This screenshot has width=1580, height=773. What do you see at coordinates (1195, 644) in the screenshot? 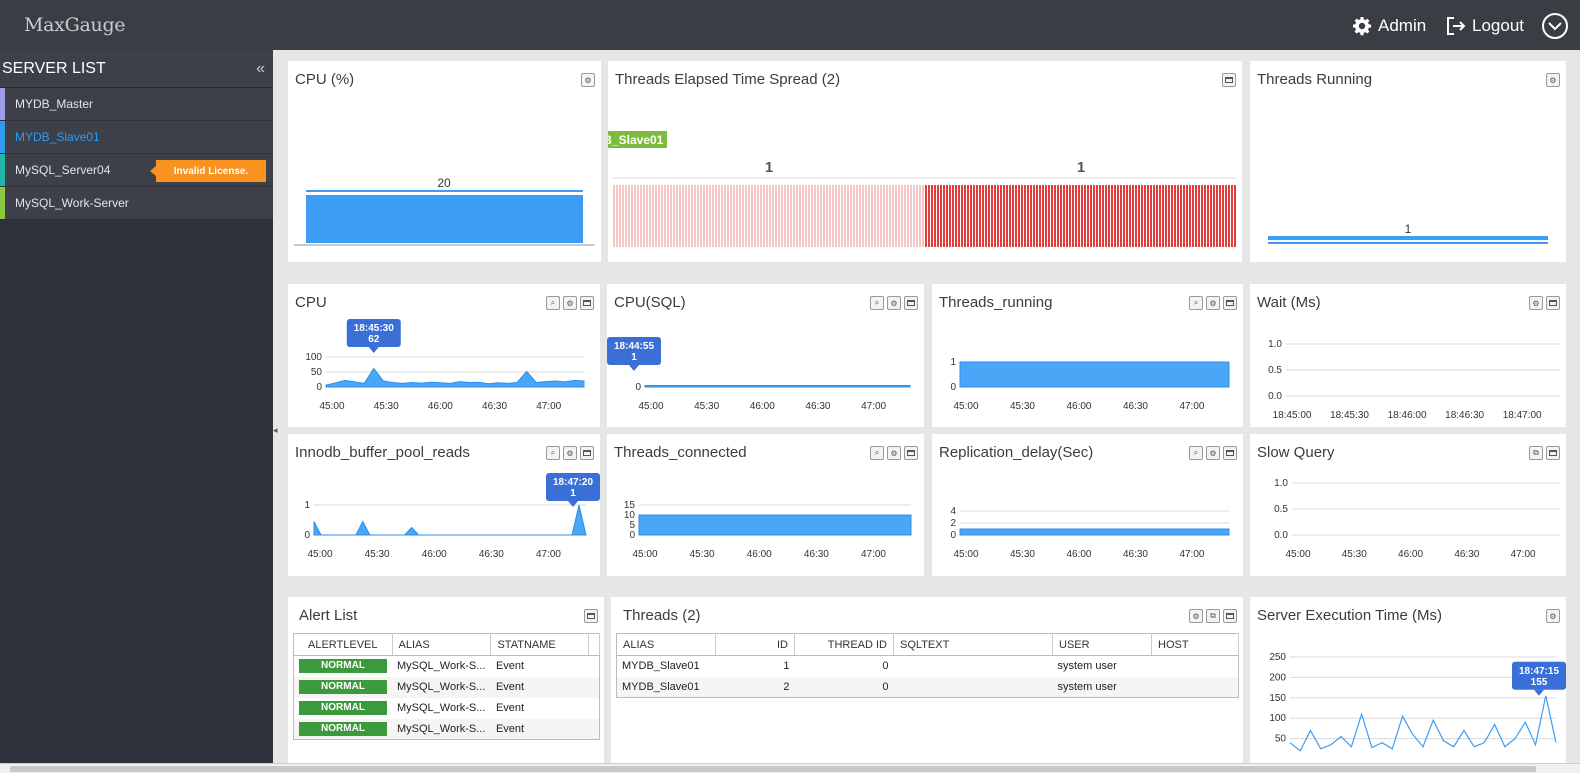
I see `col-host: HOST` at bounding box center [1195, 644].